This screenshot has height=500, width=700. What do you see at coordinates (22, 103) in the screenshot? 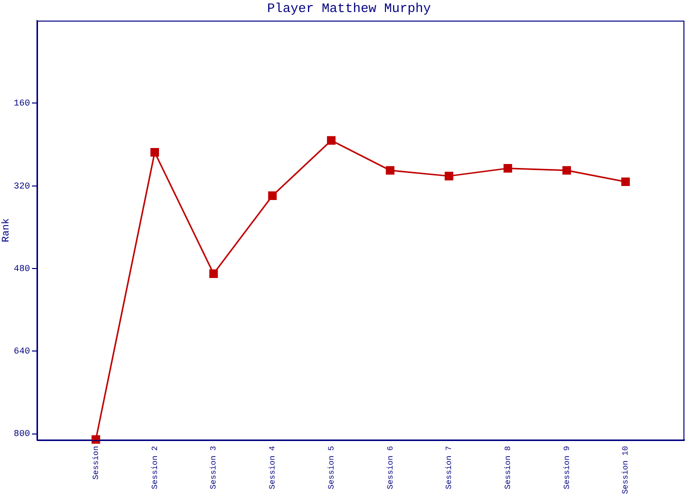
I see `y-tick-label: 160` at bounding box center [22, 103].